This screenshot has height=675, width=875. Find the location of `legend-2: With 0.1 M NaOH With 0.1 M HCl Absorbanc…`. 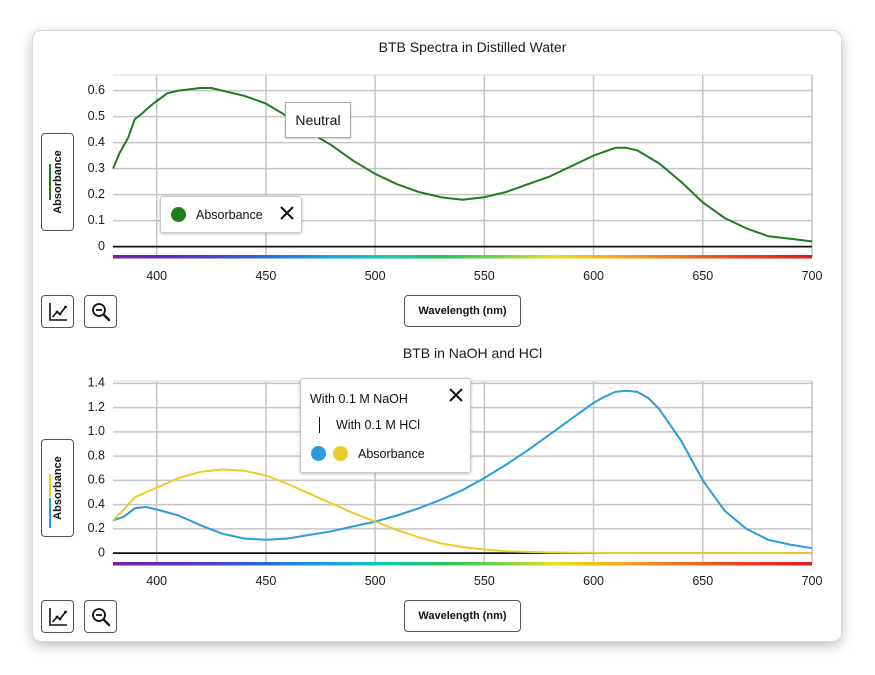

legend-2: With 0.1 M NaOH With 0.1 M HCl Absorbanc… is located at coordinates (385, 425).